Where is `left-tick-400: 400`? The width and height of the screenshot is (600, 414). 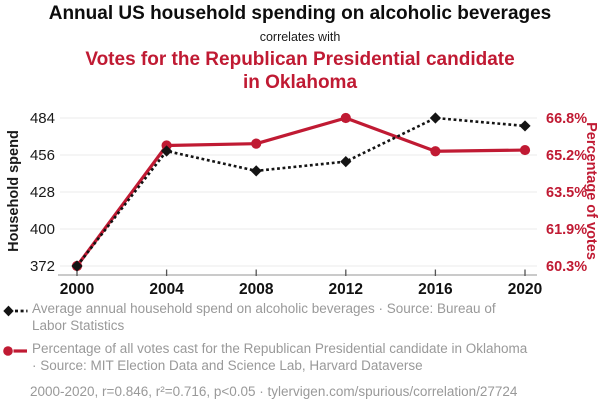
left-tick-400: 400 is located at coordinates (42, 229).